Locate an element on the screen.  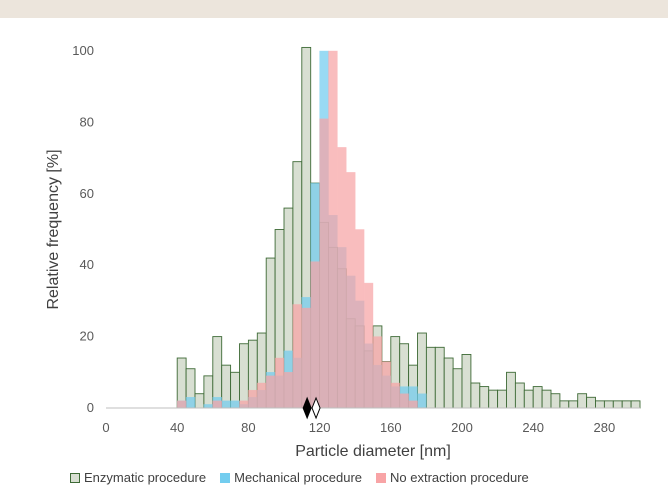
y-tick-label: 80 is located at coordinates (87, 121).